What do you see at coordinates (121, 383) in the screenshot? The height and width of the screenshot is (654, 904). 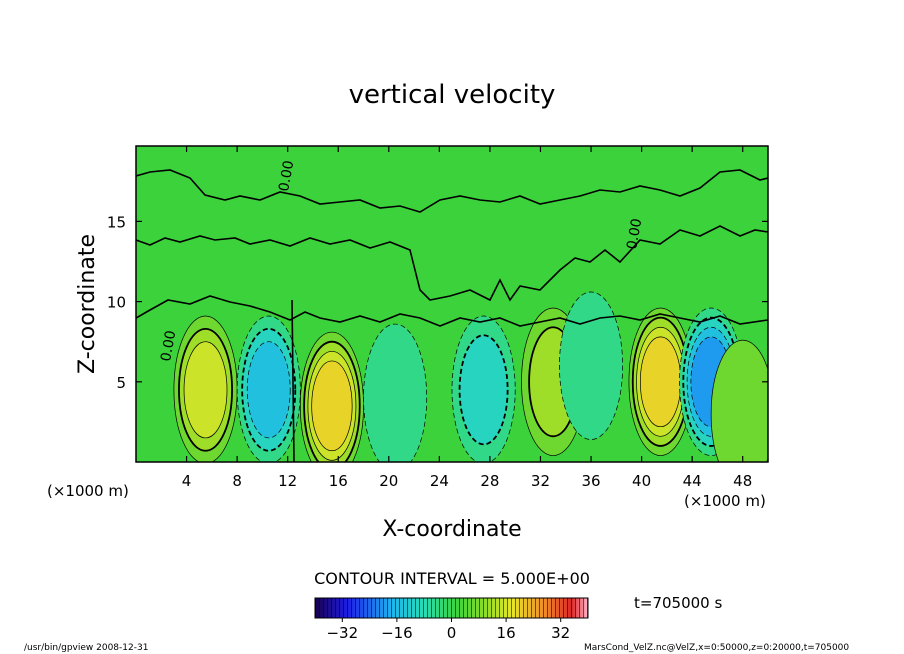 I see `y-tick-label: 5` at bounding box center [121, 383].